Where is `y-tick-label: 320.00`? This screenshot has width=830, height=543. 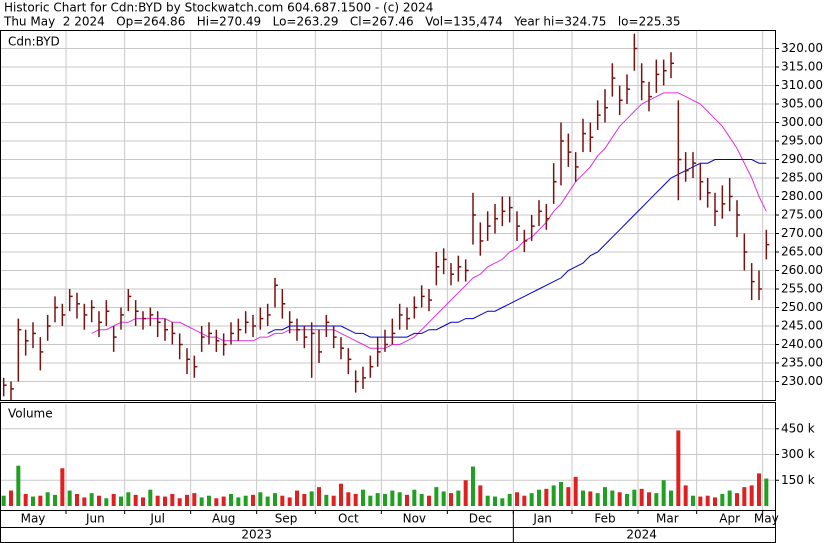 y-tick-label: 320.00 is located at coordinates (802, 48).